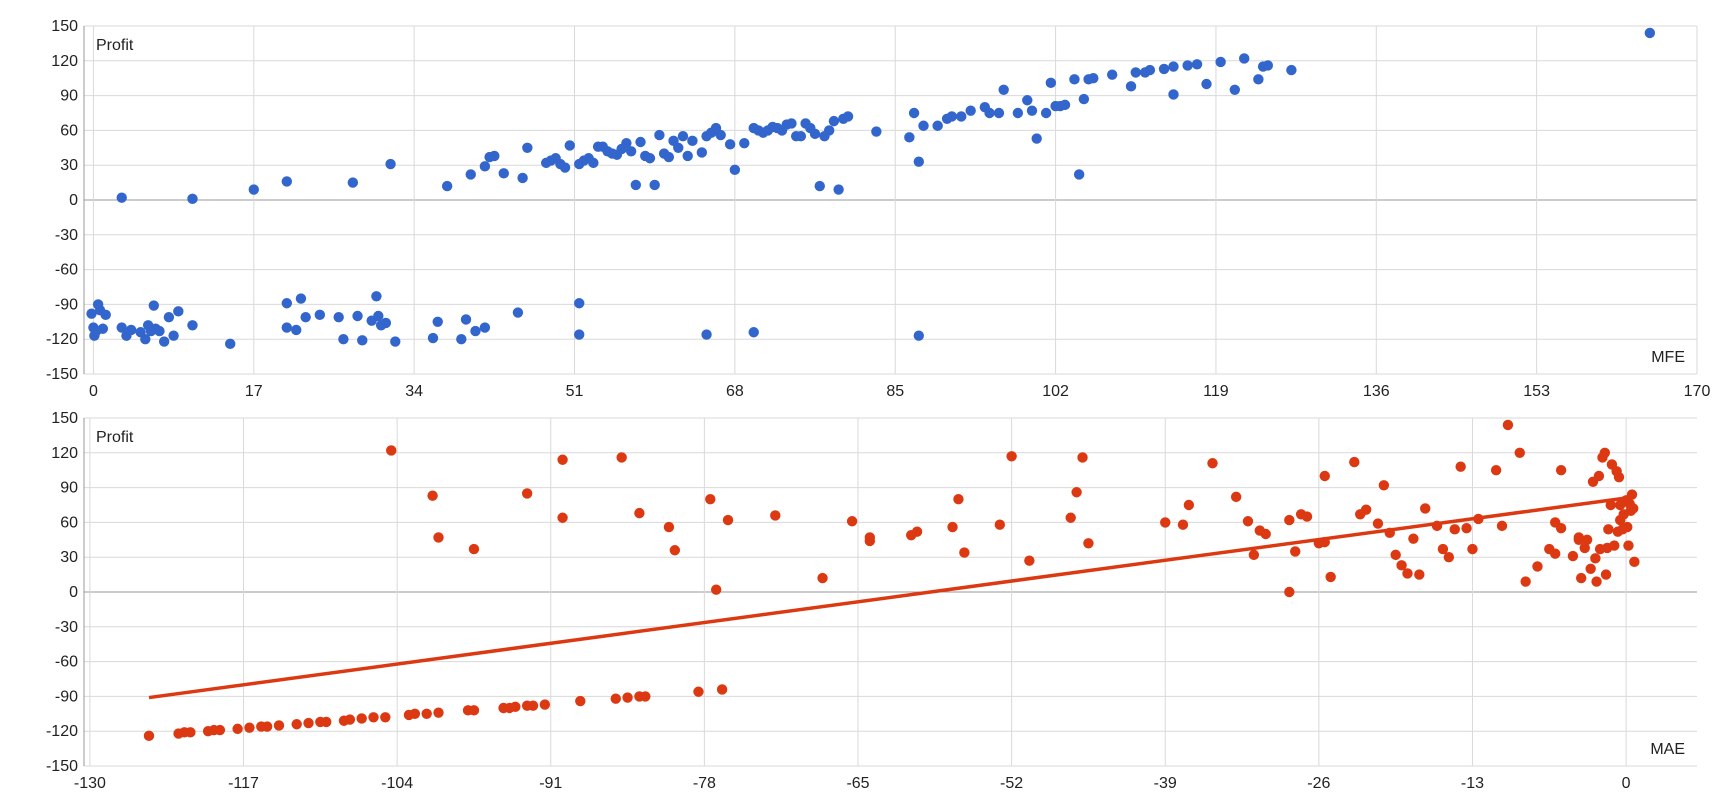 The height and width of the screenshot is (805, 1720). I want to click on mae-x-tick-label: 0, so click(1626, 783).